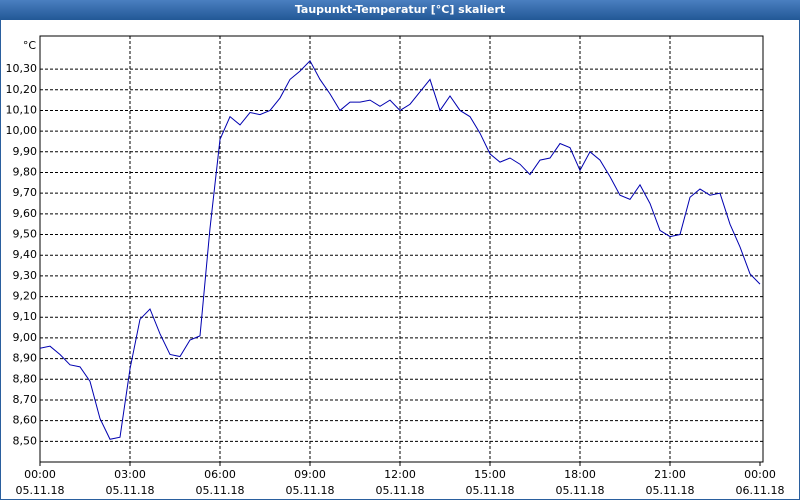  What do you see at coordinates (310, 474) in the screenshot?
I see `x-tick-label: 09:00` at bounding box center [310, 474].